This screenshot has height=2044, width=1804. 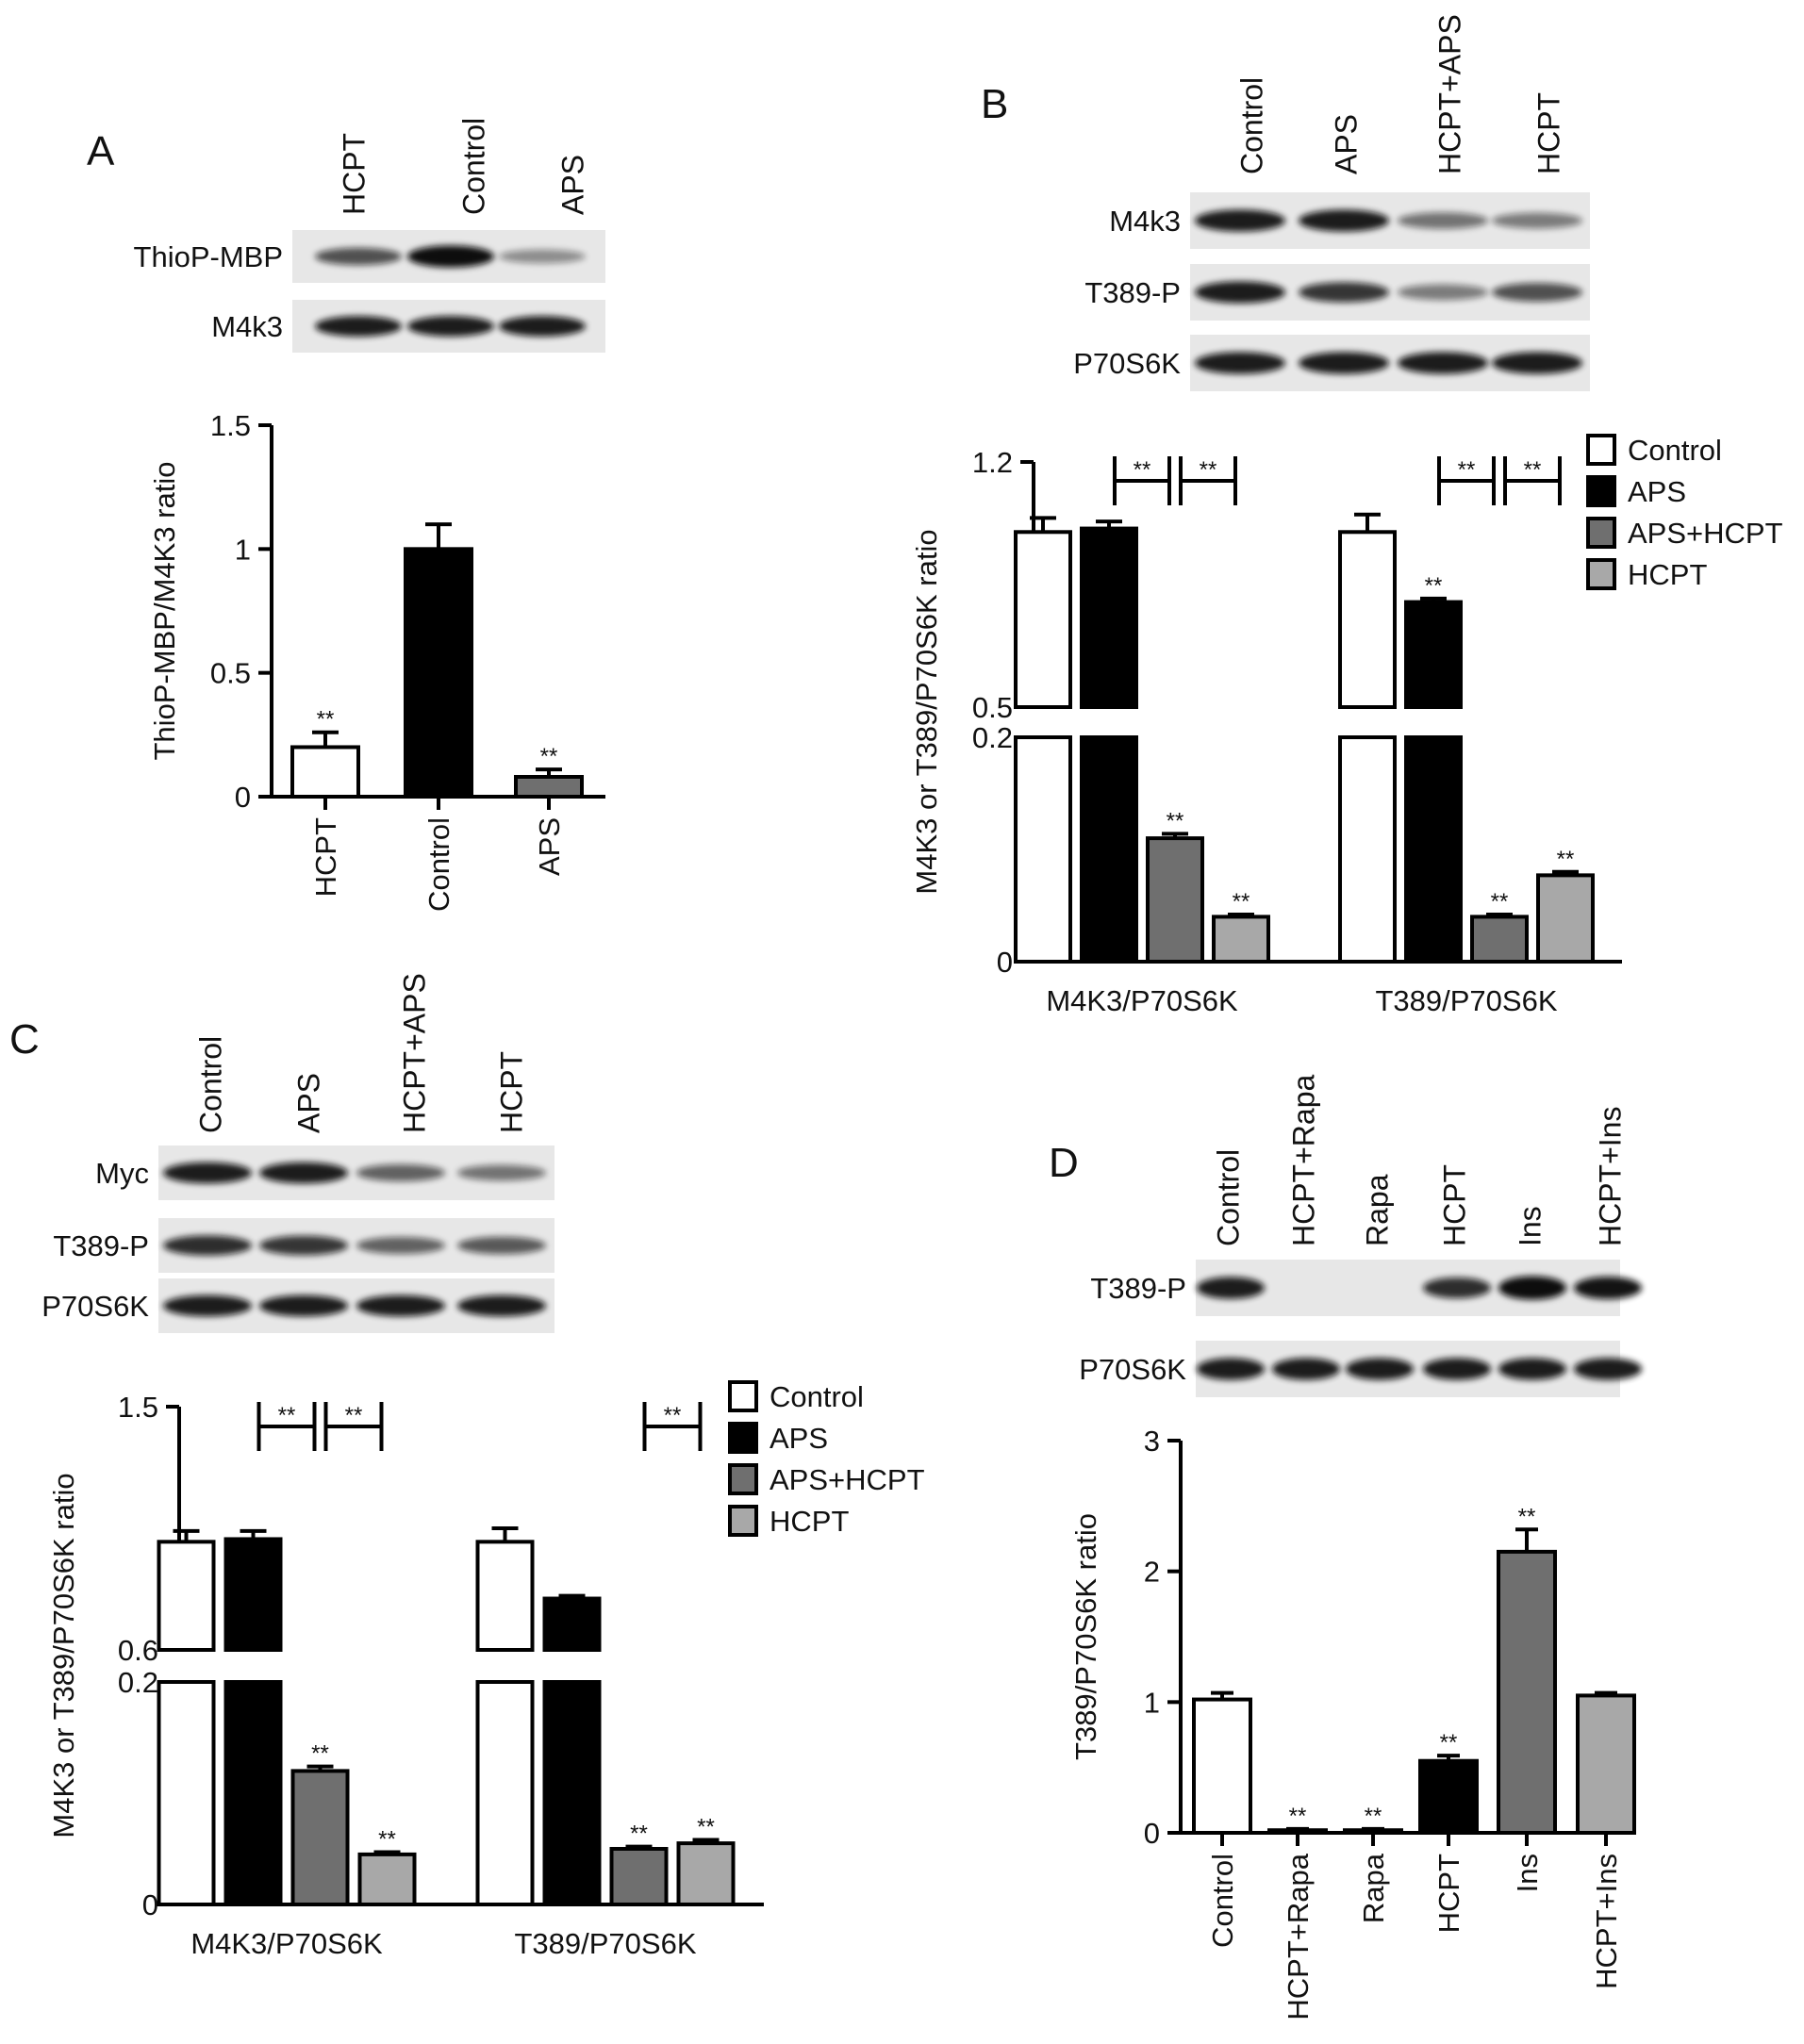 What do you see at coordinates (308, 1103) in the screenshot?
I see `blot-lane-label-c: APS` at bounding box center [308, 1103].